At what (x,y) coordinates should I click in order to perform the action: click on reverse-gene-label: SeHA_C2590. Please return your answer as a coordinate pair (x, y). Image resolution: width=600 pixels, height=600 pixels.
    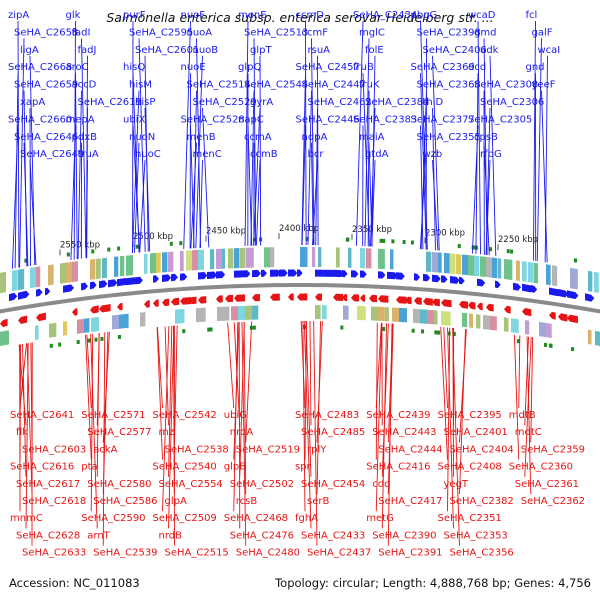
    Looking at the image, I should click on (113, 518).